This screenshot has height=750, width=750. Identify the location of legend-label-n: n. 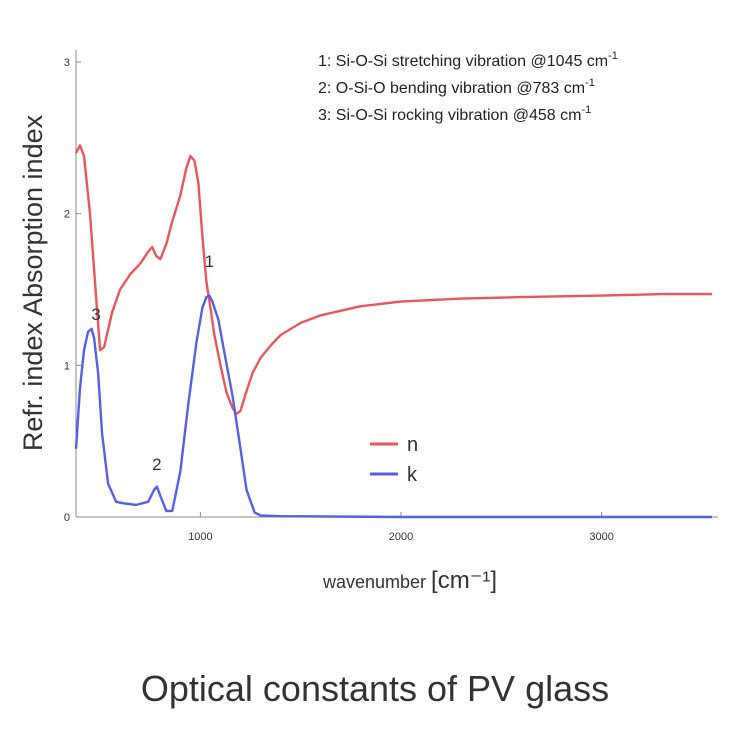
(412, 445).